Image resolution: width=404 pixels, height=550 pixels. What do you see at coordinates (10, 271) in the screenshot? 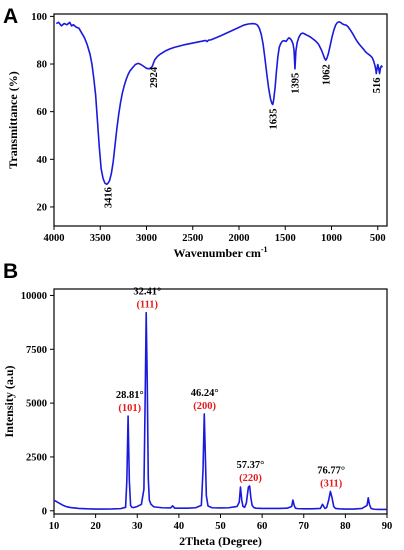
I see `panel-letter-b: B` at bounding box center [10, 271].